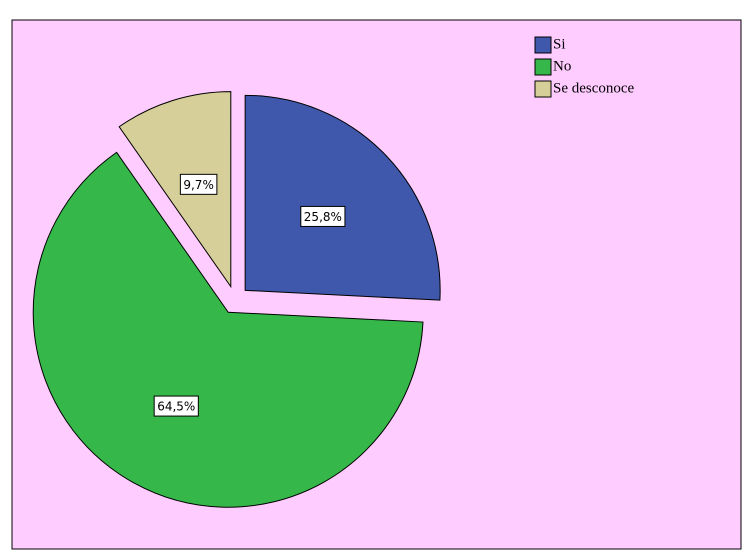  I want to click on legend-label: Se desconoce, so click(594, 88).